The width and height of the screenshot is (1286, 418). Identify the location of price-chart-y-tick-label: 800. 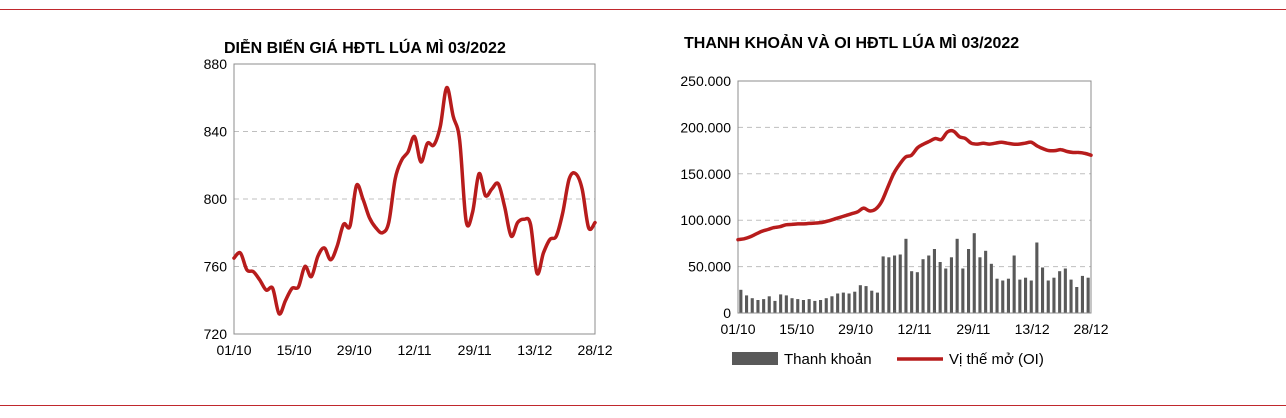
(216, 199).